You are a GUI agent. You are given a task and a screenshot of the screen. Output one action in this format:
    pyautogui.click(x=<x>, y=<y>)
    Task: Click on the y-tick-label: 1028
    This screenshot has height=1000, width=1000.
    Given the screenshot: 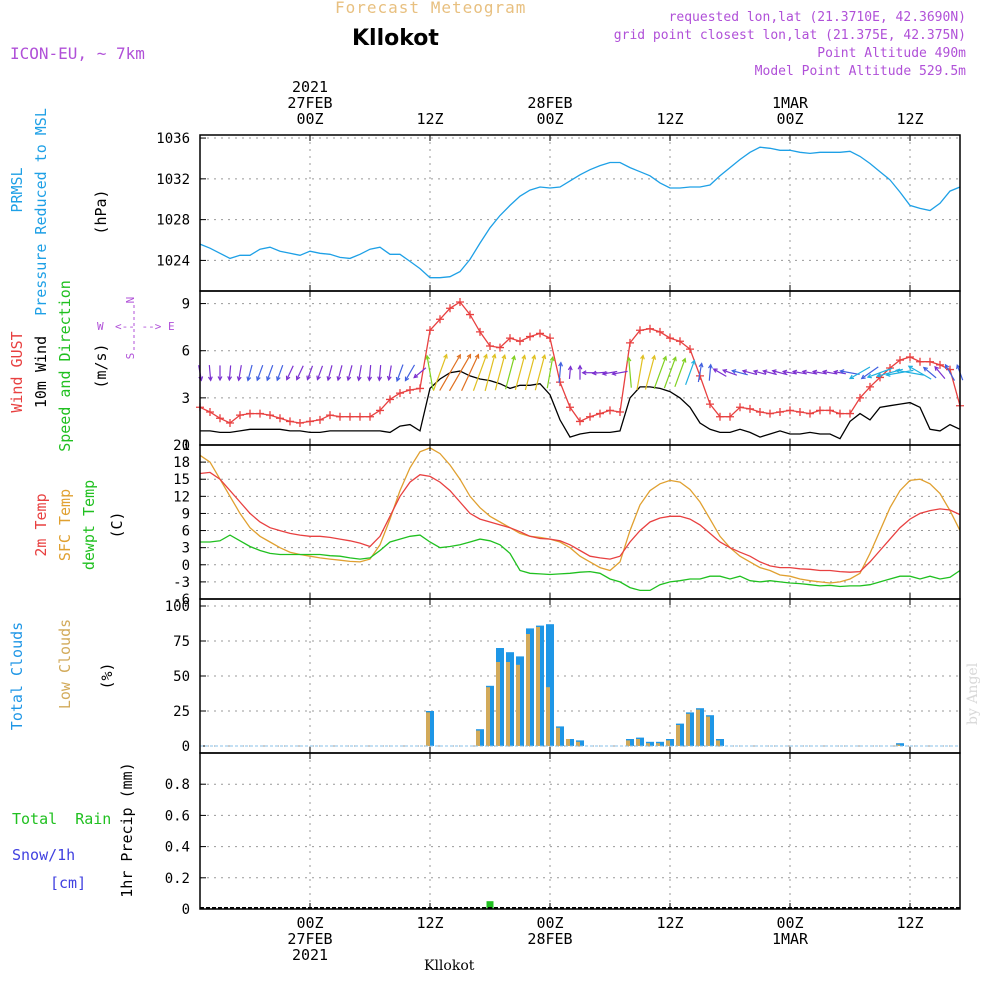 What is the action you would take?
    pyautogui.click(x=173, y=221)
    